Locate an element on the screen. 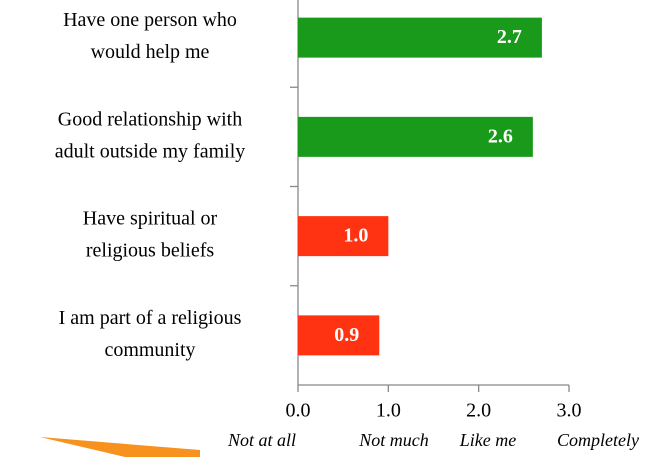  x-tick-description: Completely is located at coordinates (598, 440).